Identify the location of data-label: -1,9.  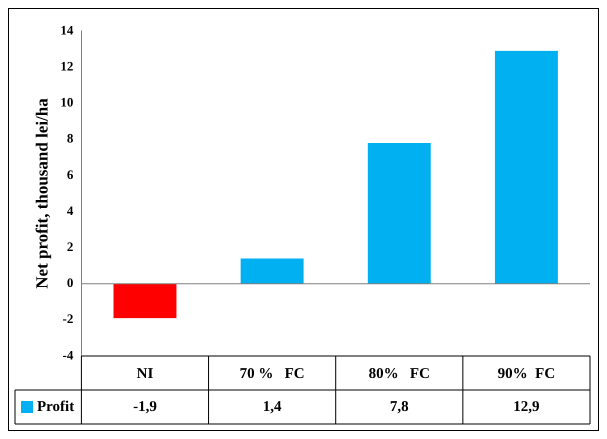
(145, 406).